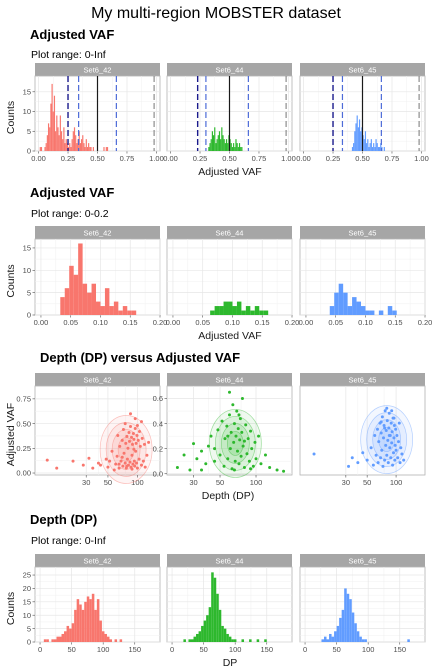  I want to click on y-tick-label: 0.0, so click(158, 473).